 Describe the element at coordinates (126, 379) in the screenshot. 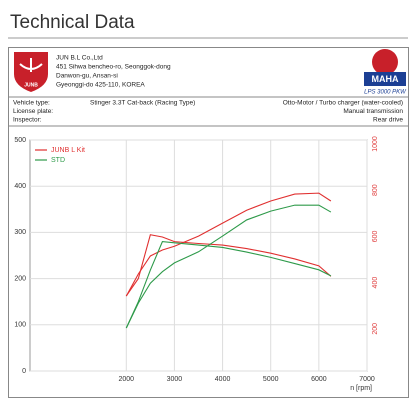

I see `x-tick-label: 2000` at that location.